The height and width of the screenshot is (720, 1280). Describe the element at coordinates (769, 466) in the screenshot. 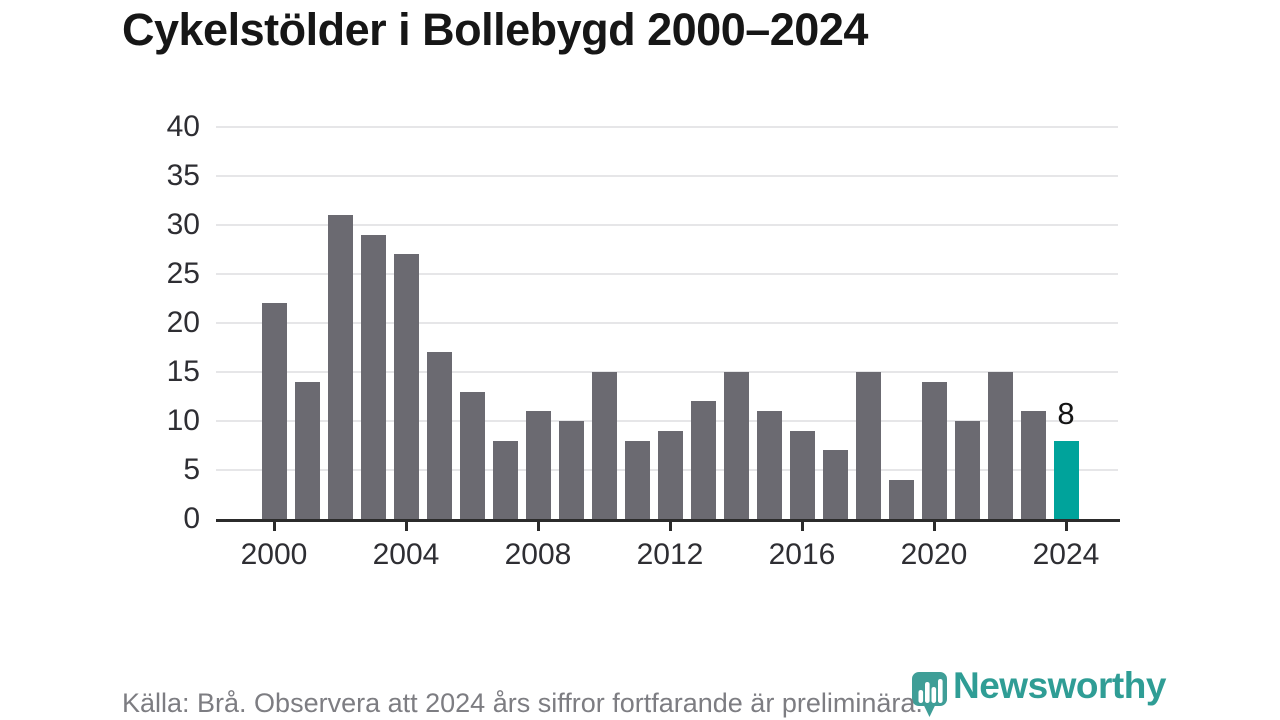

I see `bar-2015` at that location.